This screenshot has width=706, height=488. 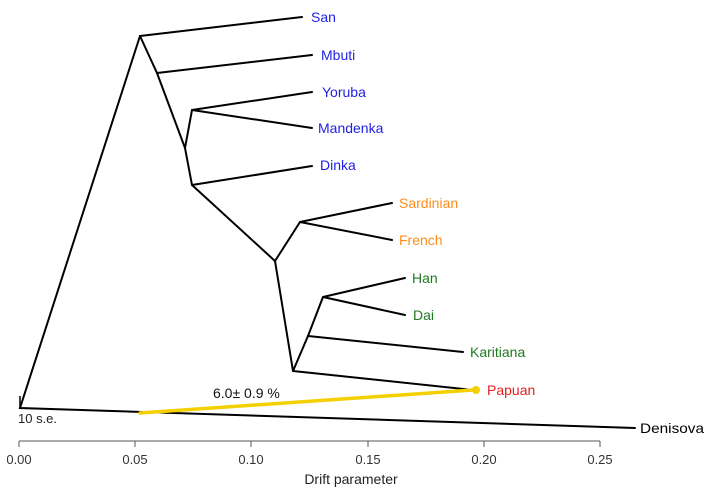 I want to click on tip-label-denisova: Denisova, so click(x=672, y=428).